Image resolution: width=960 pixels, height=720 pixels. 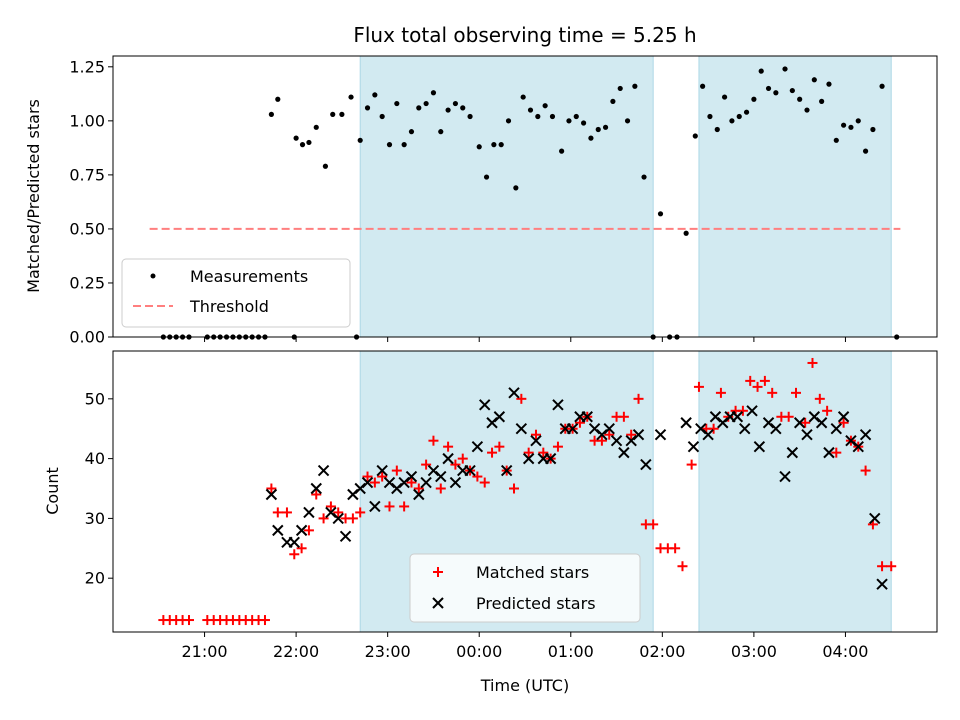 I want to click on bottom-y-ticks: 20 30 40 50, so click(x=99, y=488).